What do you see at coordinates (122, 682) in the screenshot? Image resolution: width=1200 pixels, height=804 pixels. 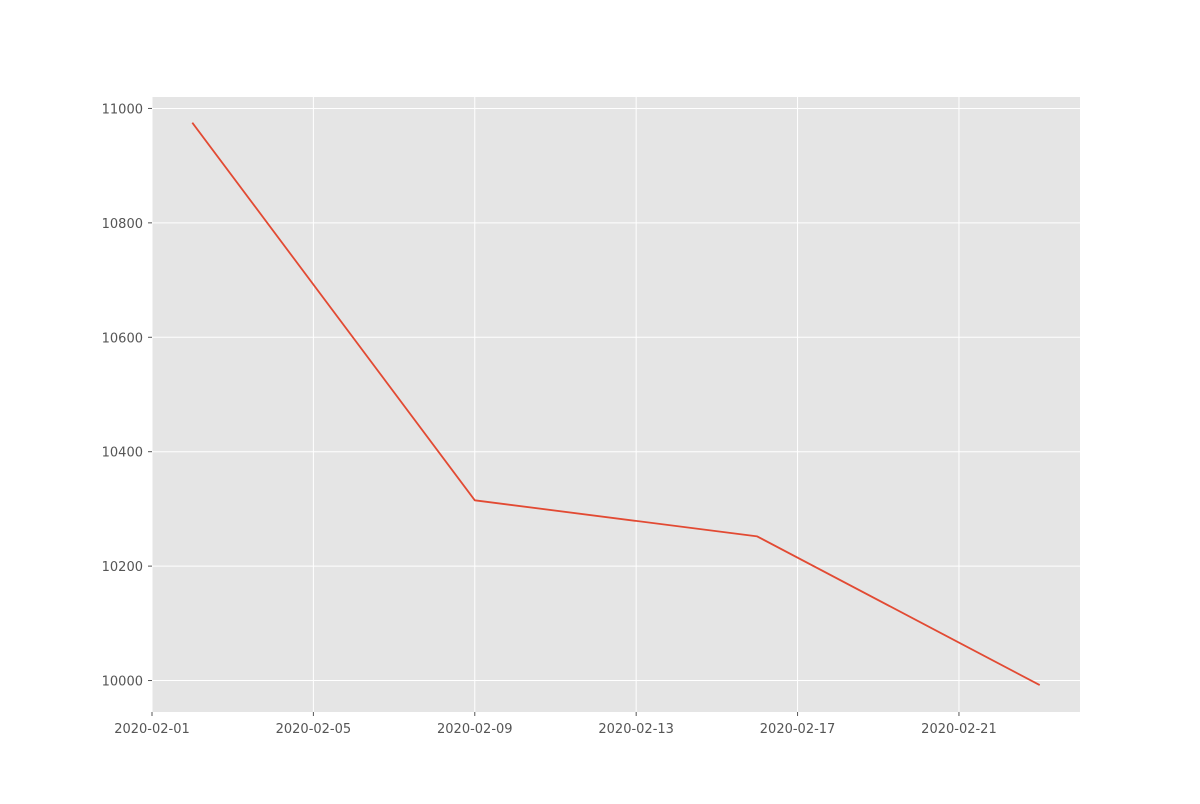 I see `y-tick-label: 10000` at bounding box center [122, 682].